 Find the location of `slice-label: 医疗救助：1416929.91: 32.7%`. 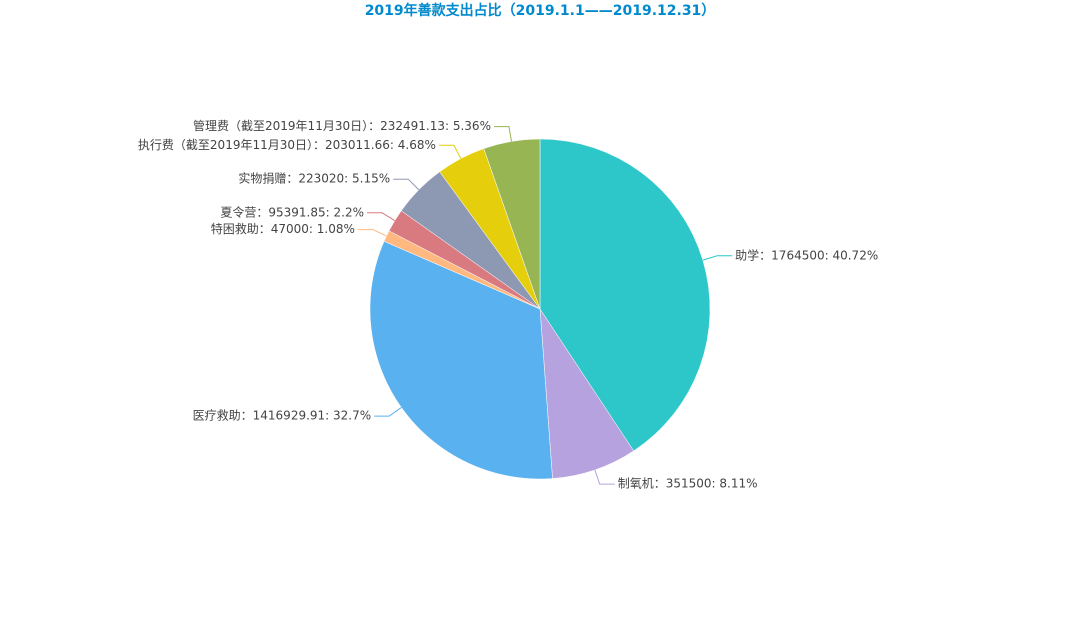

slice-label: 医疗救助：1416929.91: 32.7% is located at coordinates (282, 415).